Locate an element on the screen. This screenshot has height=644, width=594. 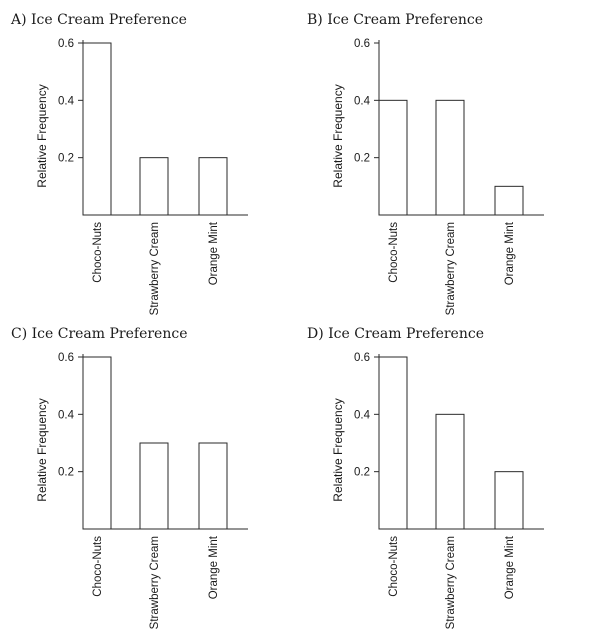
chart-title: D) Ice Cream Preference is located at coordinates (395, 334).